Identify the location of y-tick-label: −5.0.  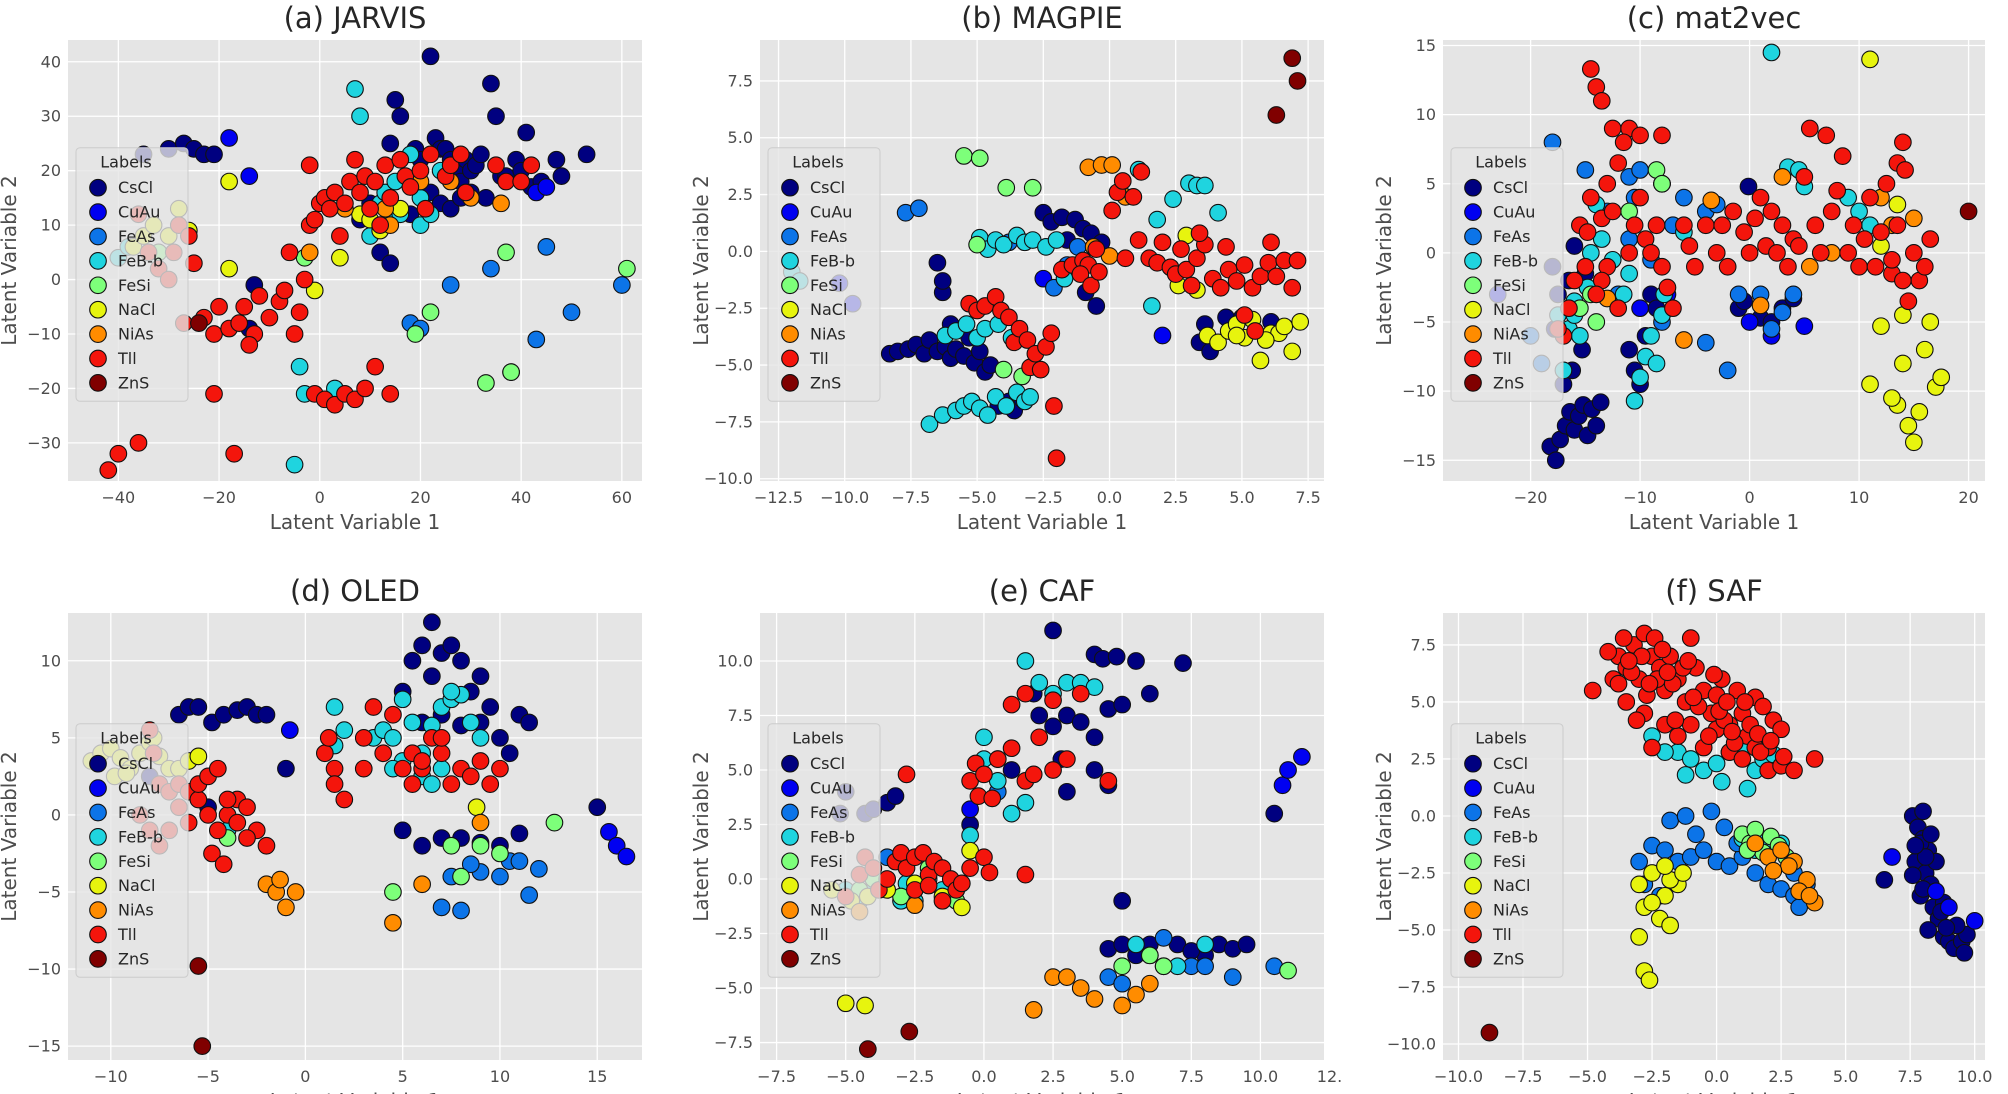
(733, 988).